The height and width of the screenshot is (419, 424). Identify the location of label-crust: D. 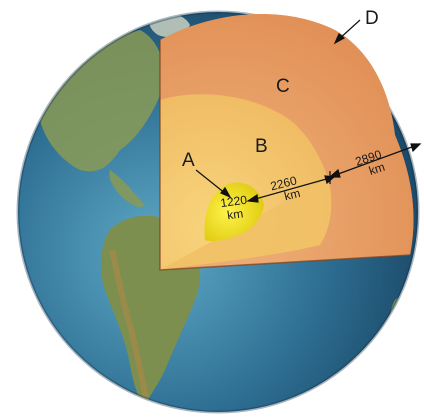
(372, 18).